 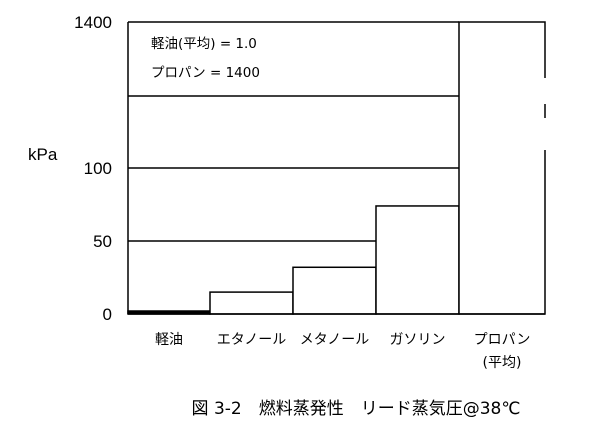 I want to click on x-tick-label: プロパン, so click(x=502, y=340).